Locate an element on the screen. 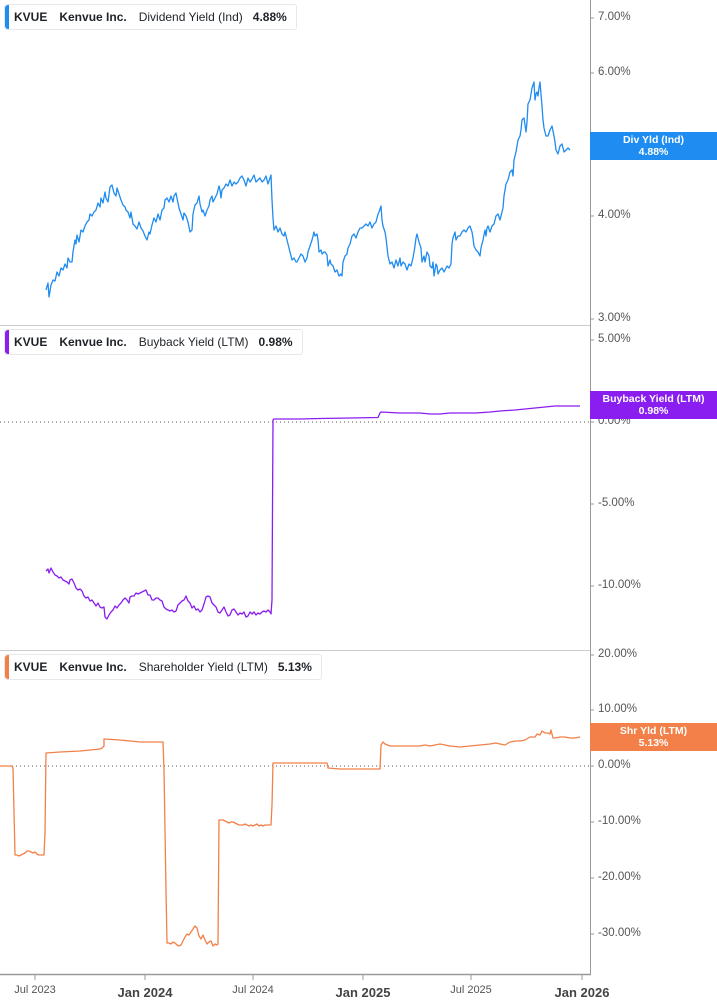 The width and height of the screenshot is (717, 1005). buyback-value-tag: Buyback Yield (LTM) 0.98% is located at coordinates (653, 405).